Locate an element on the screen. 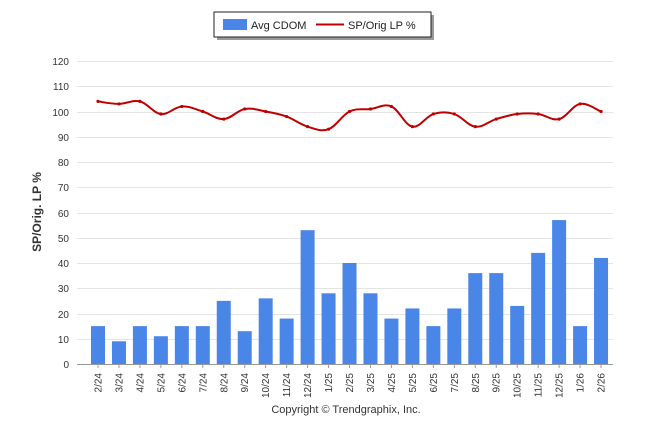 The height and width of the screenshot is (434, 646). y-tick-label: 120 is located at coordinates (60, 62).